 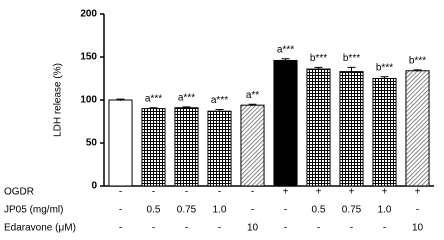 What do you see at coordinates (252, 95) in the screenshot?
I see `significance-label: a**` at bounding box center [252, 95].